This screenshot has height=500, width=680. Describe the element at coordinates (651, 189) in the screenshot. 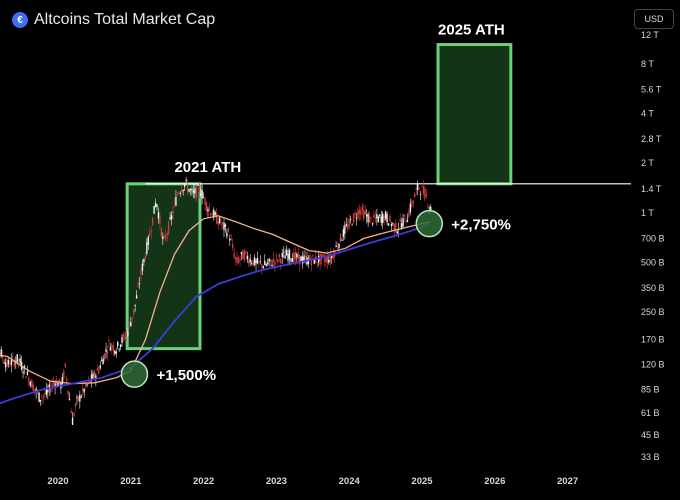

I see `y-tick-label: 1.4 T` at that location.